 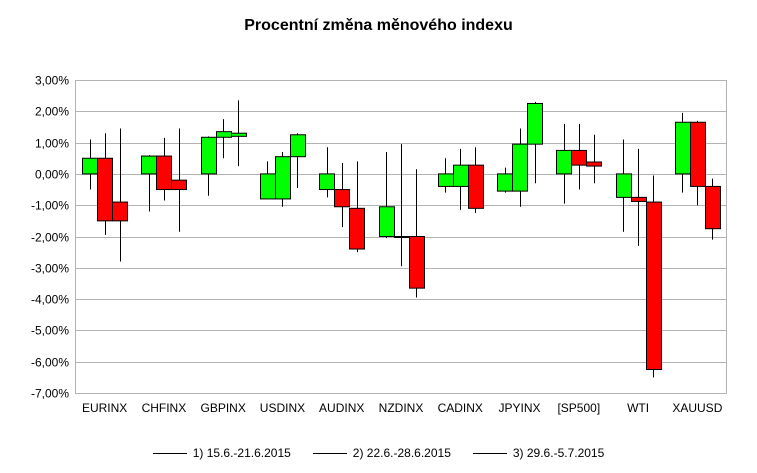 I want to click on legend-label: 3) 29.6.-5.7.2015, so click(x=558, y=453).